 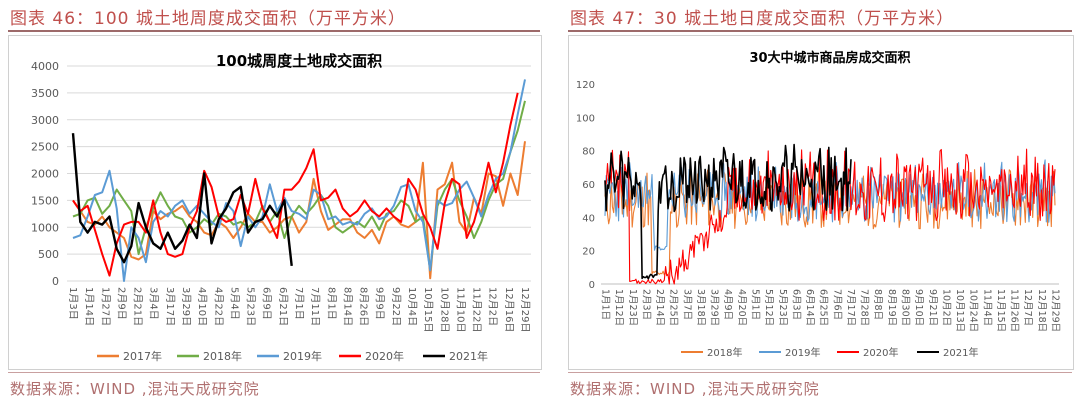 I want to click on right-x-tick-label: 8月8日, so click(x=877, y=304).